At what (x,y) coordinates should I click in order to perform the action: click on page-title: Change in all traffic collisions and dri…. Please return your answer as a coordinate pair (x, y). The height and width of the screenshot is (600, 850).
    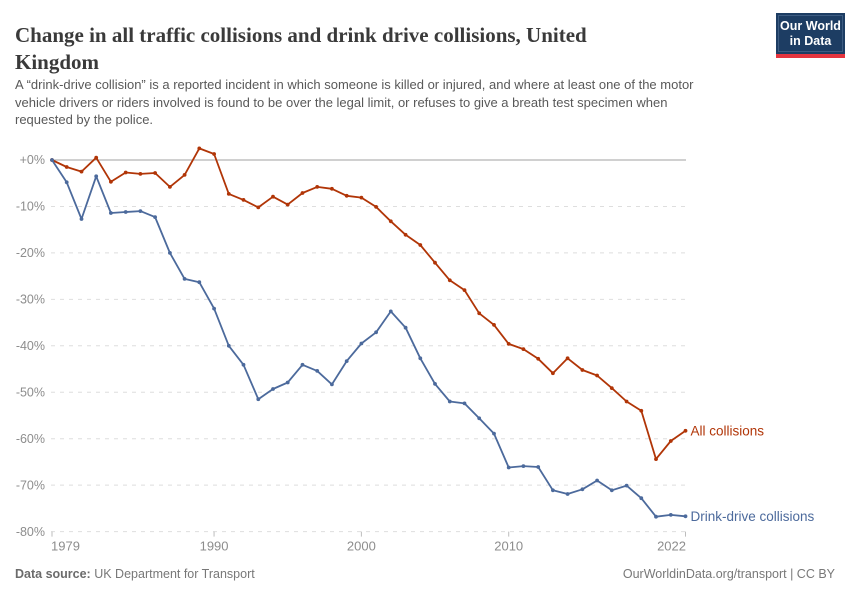
    Looking at the image, I should click on (387, 49).